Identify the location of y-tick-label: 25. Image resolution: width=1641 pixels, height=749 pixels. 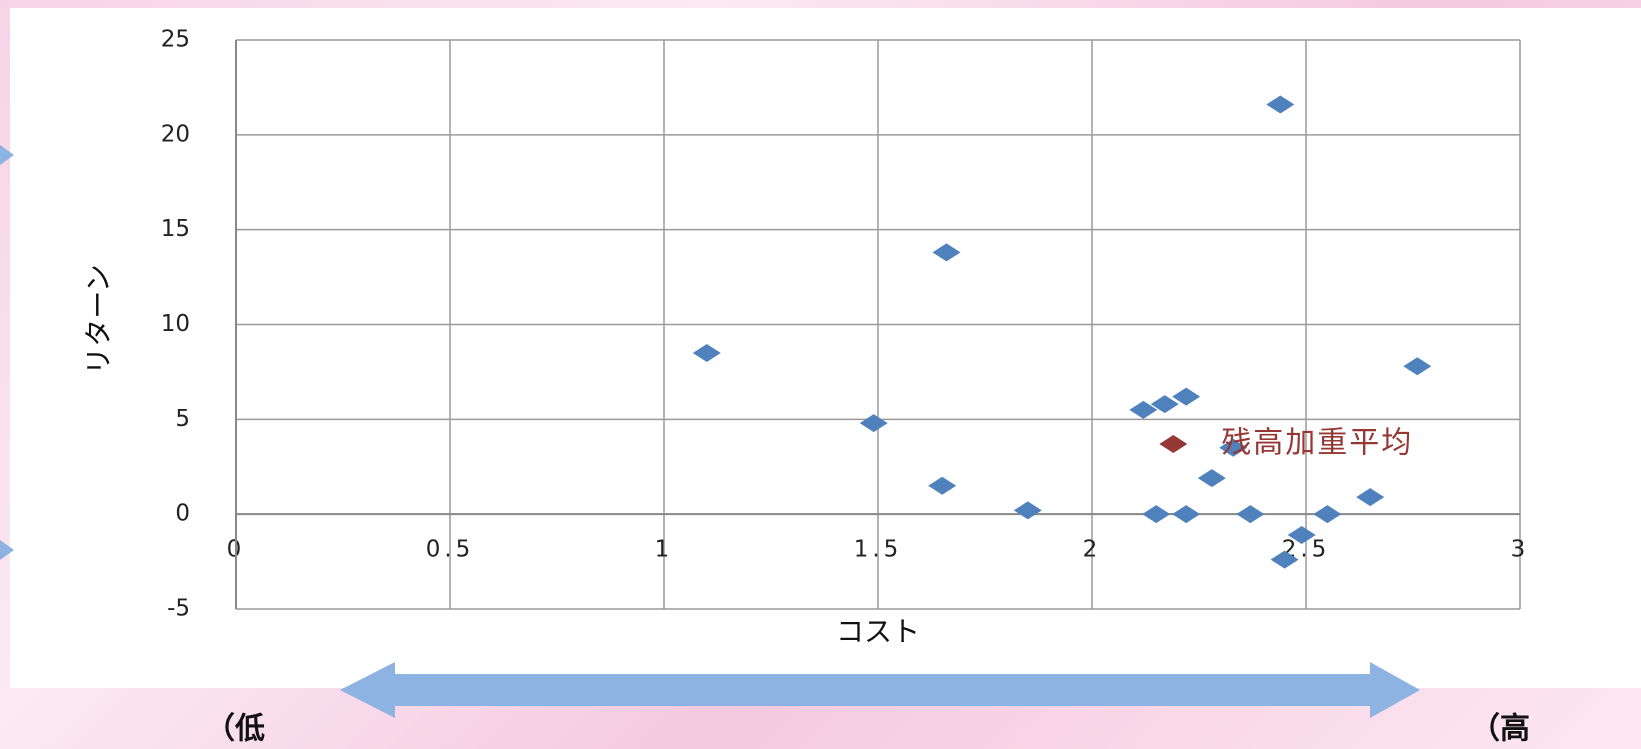
(175, 40).